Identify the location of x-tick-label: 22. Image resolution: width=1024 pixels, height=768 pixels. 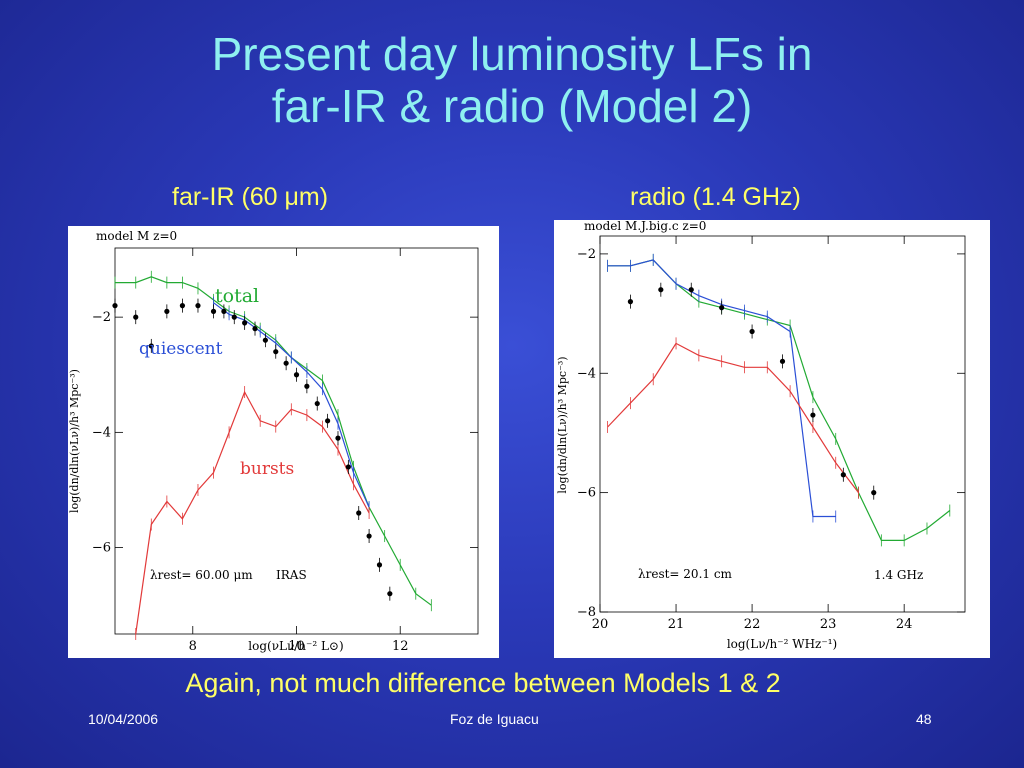
(752, 624).